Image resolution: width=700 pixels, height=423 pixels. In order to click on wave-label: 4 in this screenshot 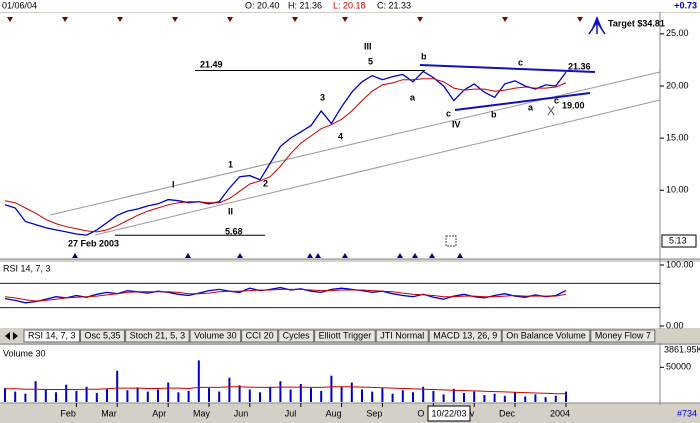, I will do `click(340, 136)`.